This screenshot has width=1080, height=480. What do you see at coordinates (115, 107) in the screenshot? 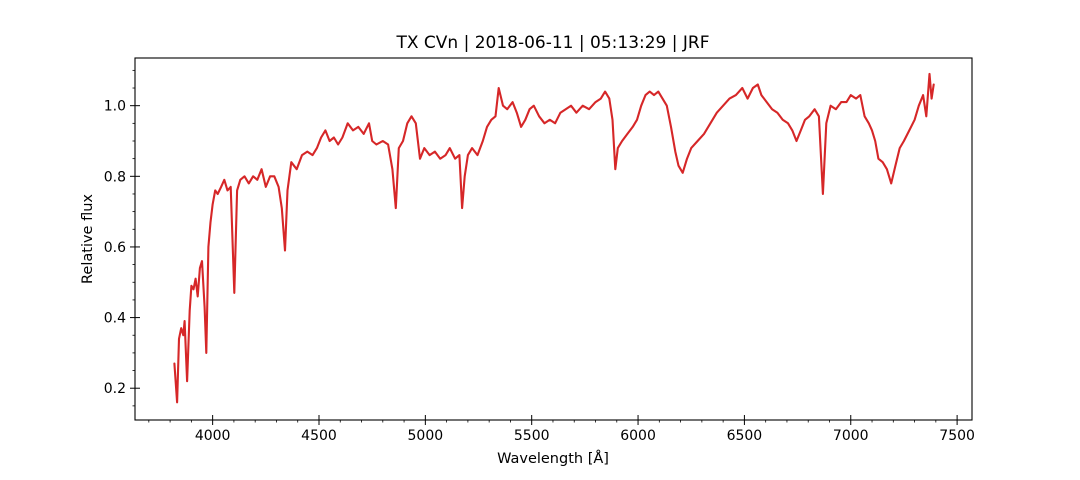
I see `y-tick-label: 1.0` at bounding box center [115, 107].